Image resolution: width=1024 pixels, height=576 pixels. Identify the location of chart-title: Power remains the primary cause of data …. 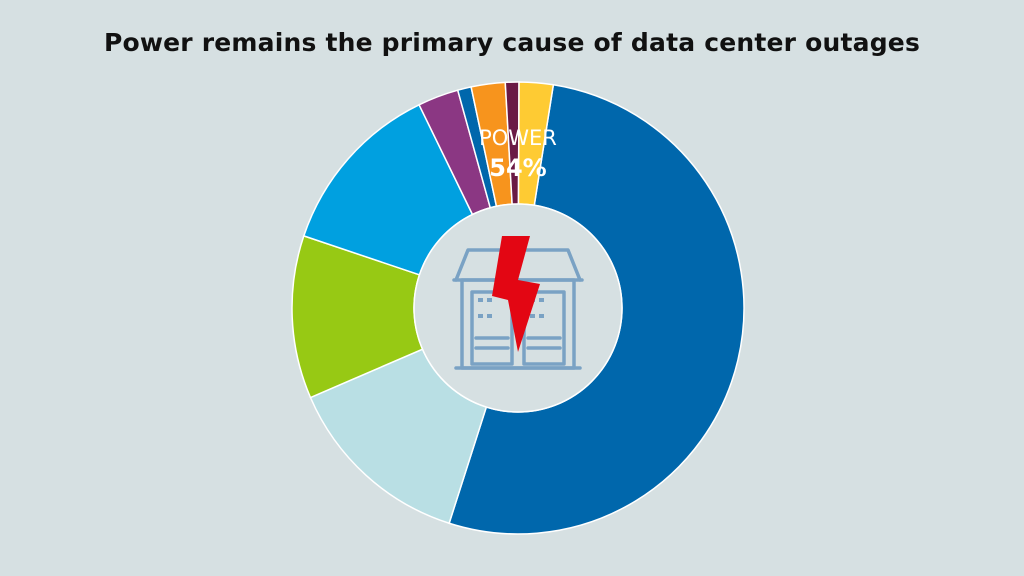
(512, 42).